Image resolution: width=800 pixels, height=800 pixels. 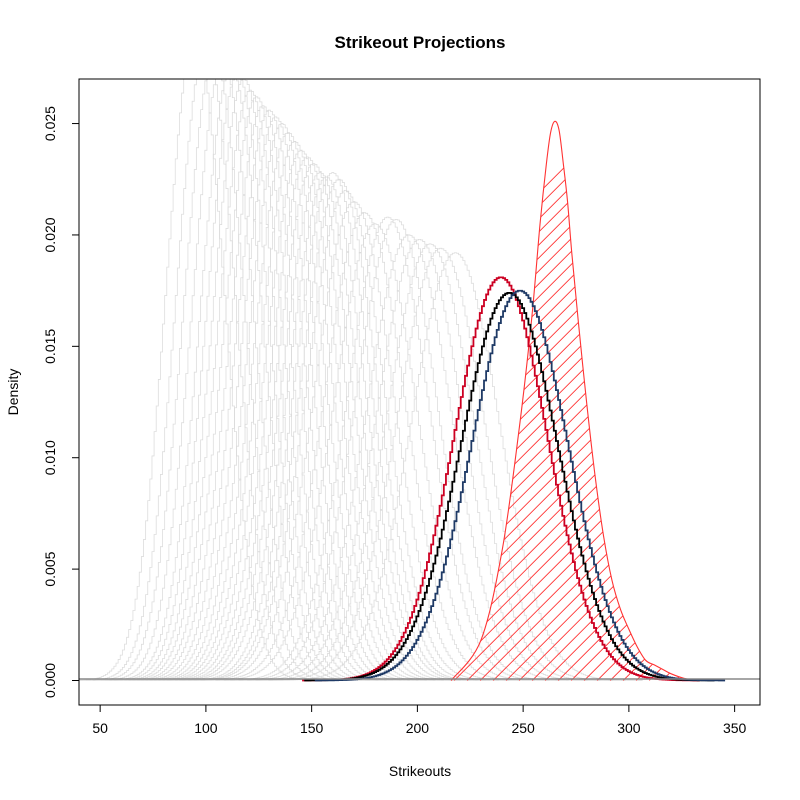 What do you see at coordinates (50, 234) in the screenshot?
I see `y-tick-label: 0.020` at bounding box center [50, 234].